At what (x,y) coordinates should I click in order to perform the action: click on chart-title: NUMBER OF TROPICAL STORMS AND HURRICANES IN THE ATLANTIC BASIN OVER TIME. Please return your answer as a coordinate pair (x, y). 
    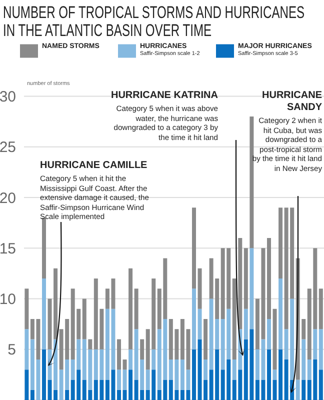
    Looking at the image, I should click on (154, 21).